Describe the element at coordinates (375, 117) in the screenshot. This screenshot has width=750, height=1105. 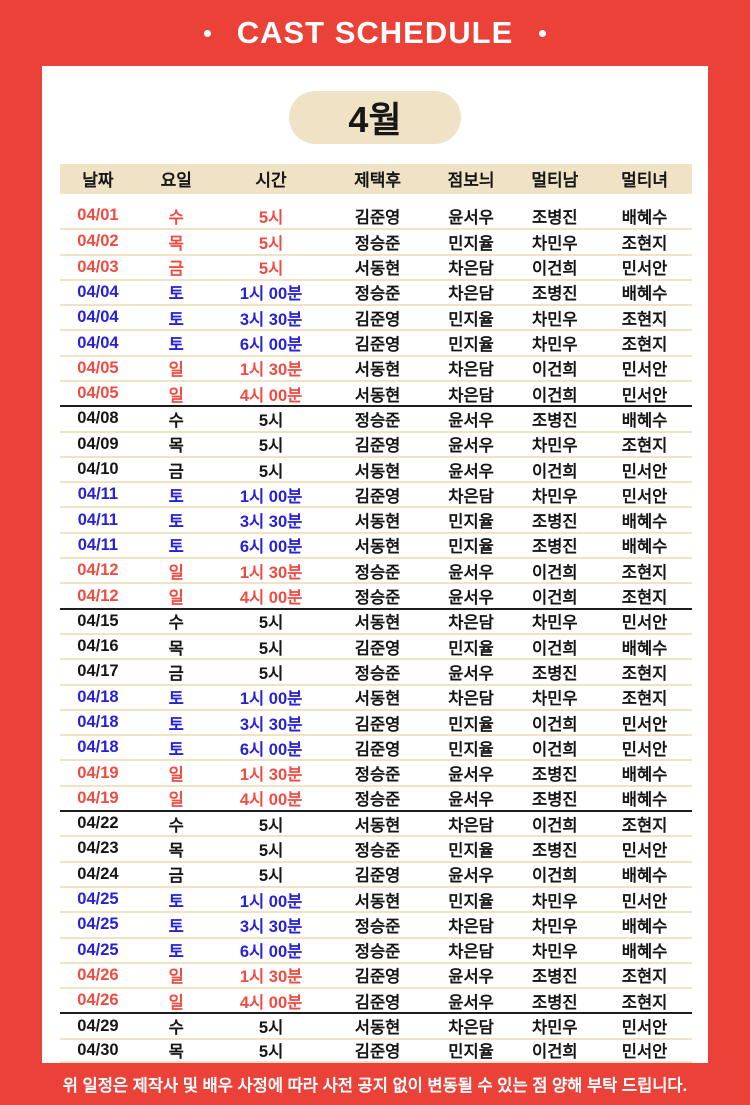
I see `month-badge: 4월` at that location.